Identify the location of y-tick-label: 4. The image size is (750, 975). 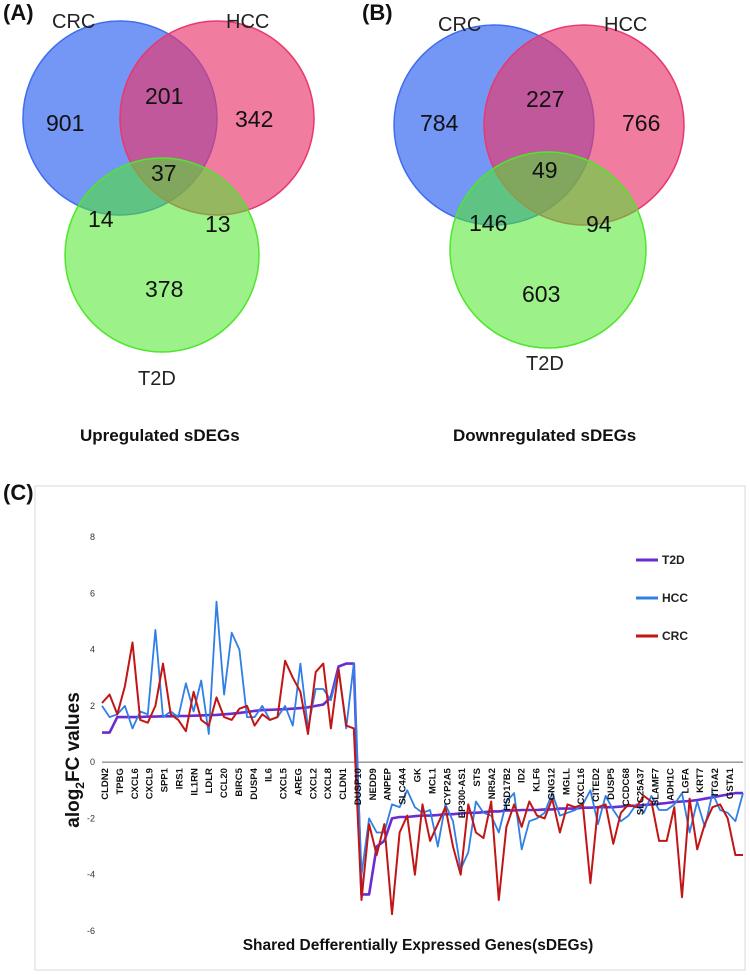
(92, 650).